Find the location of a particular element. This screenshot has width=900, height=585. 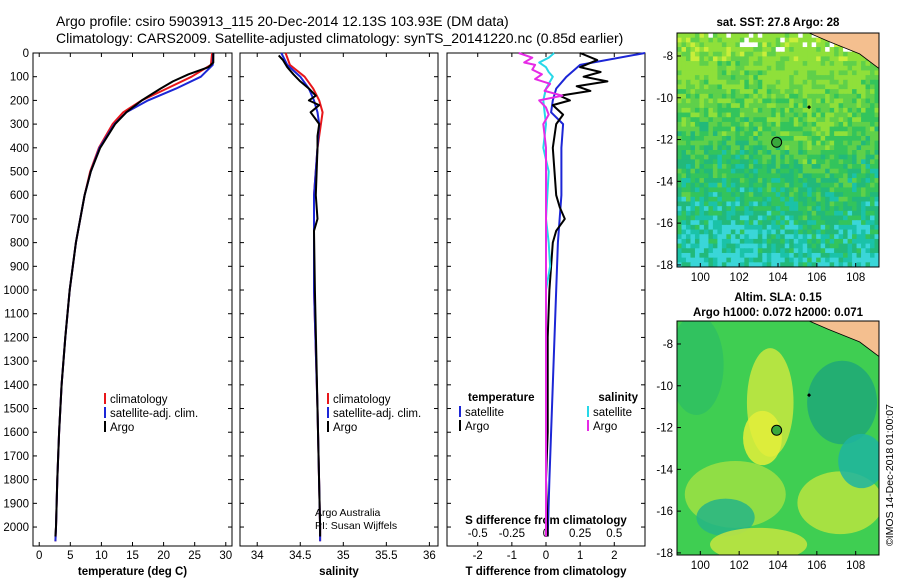

sla-map-ytick-label: -14 is located at coordinates (664, 470).